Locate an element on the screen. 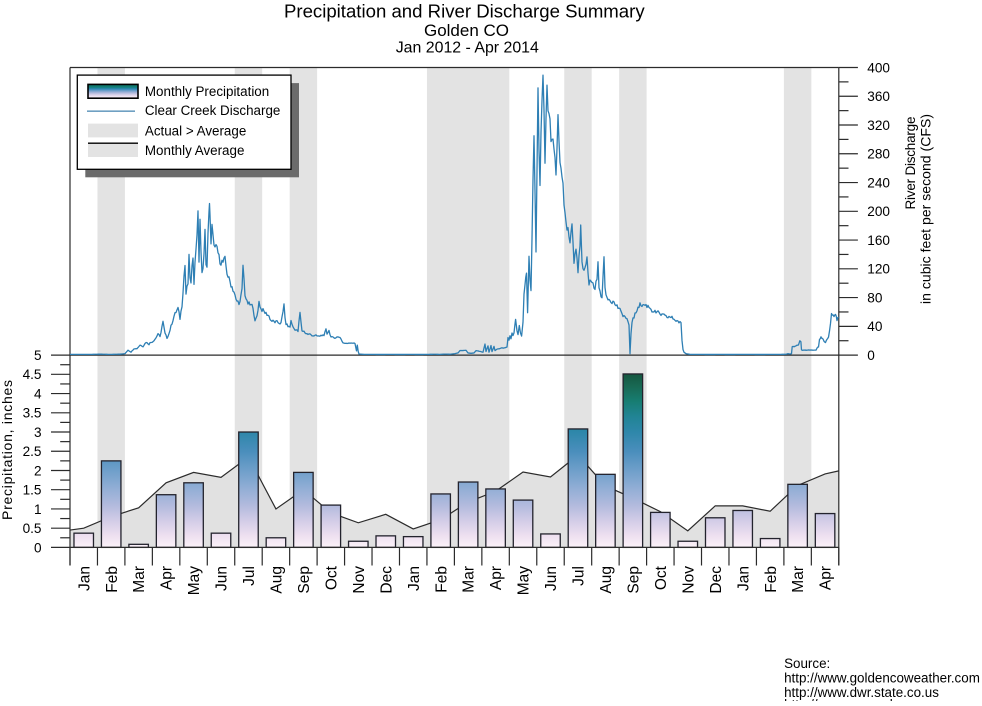 The height and width of the screenshot is (706, 982). svg-text: 5 is located at coordinates (38, 355).